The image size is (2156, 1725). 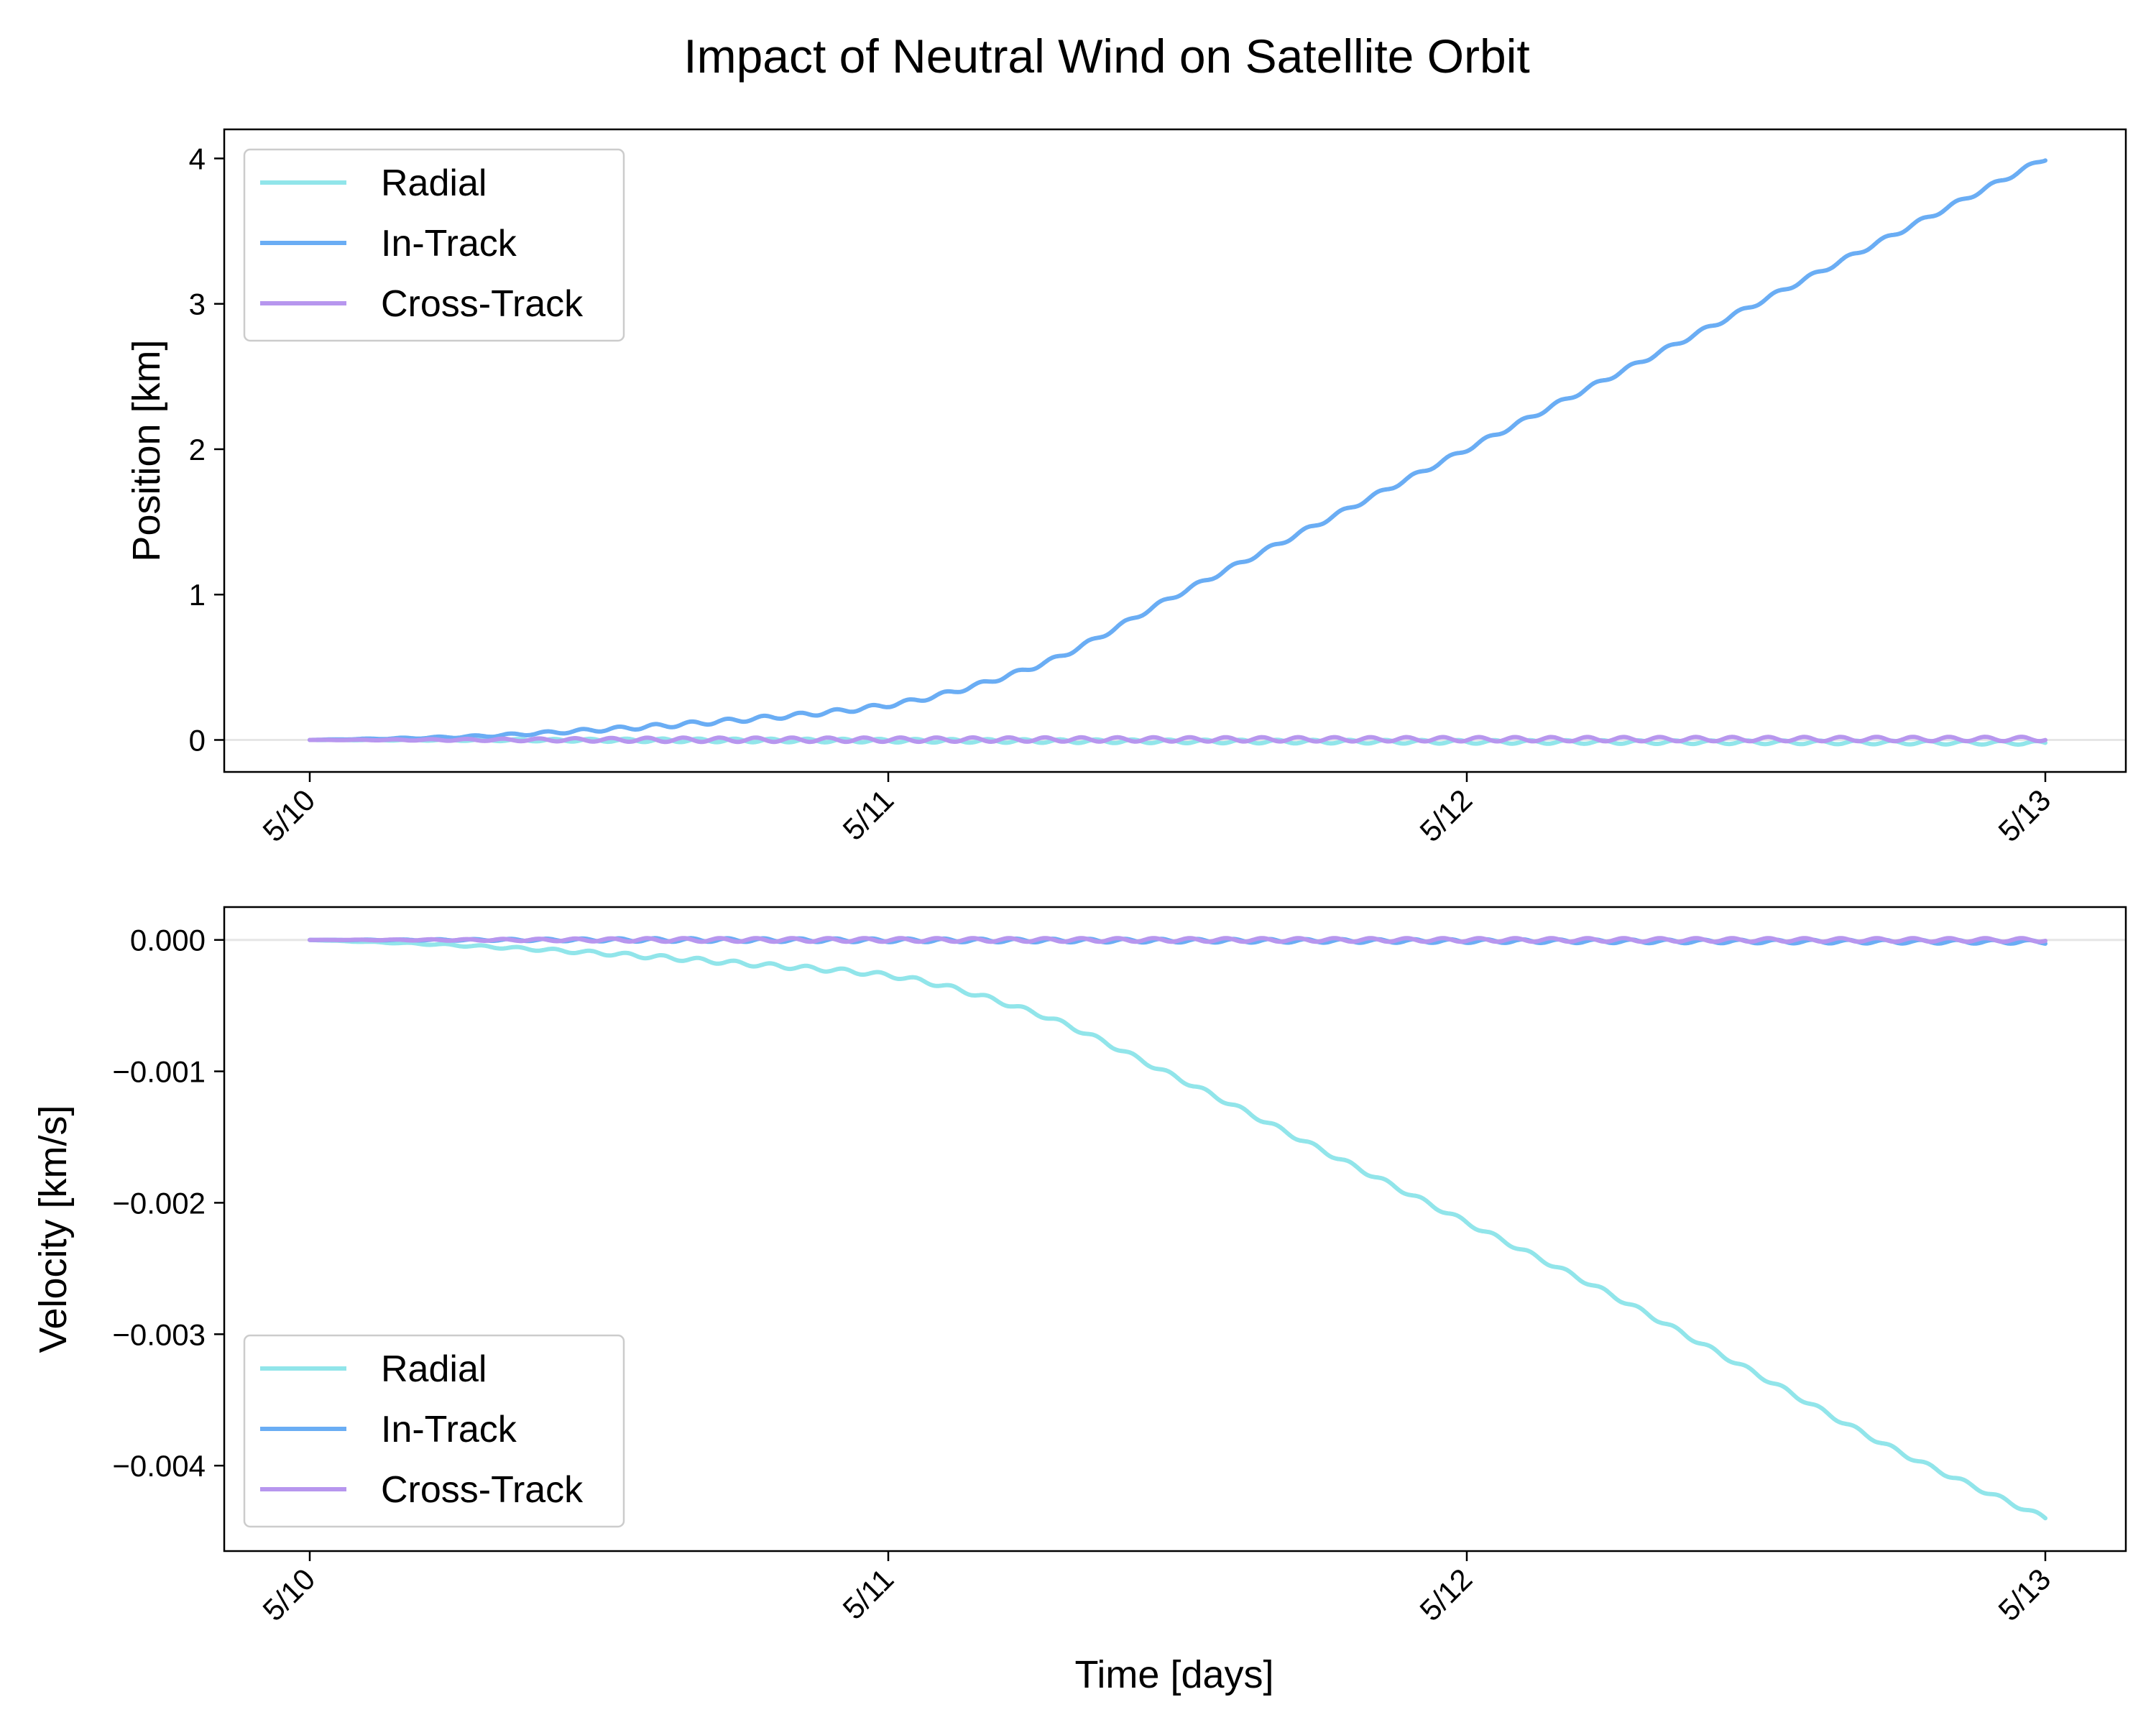 What do you see at coordinates (1173, 1674) in the screenshot?
I see `x-axis-label: Time [days]` at bounding box center [1173, 1674].